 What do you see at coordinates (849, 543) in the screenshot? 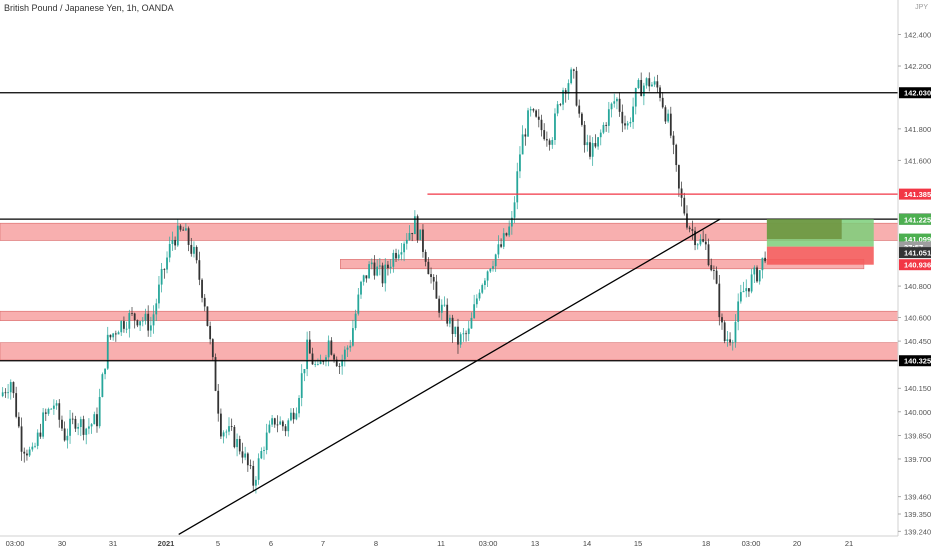
I see `time-tick-label: 21` at bounding box center [849, 543].